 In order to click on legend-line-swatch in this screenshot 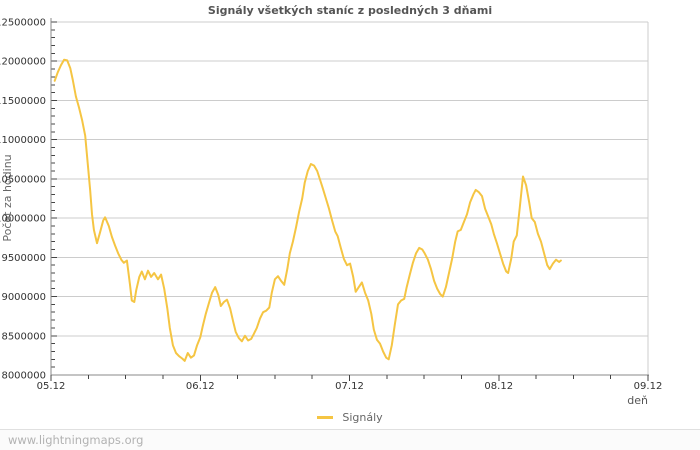, I will do `click(325, 417)`.